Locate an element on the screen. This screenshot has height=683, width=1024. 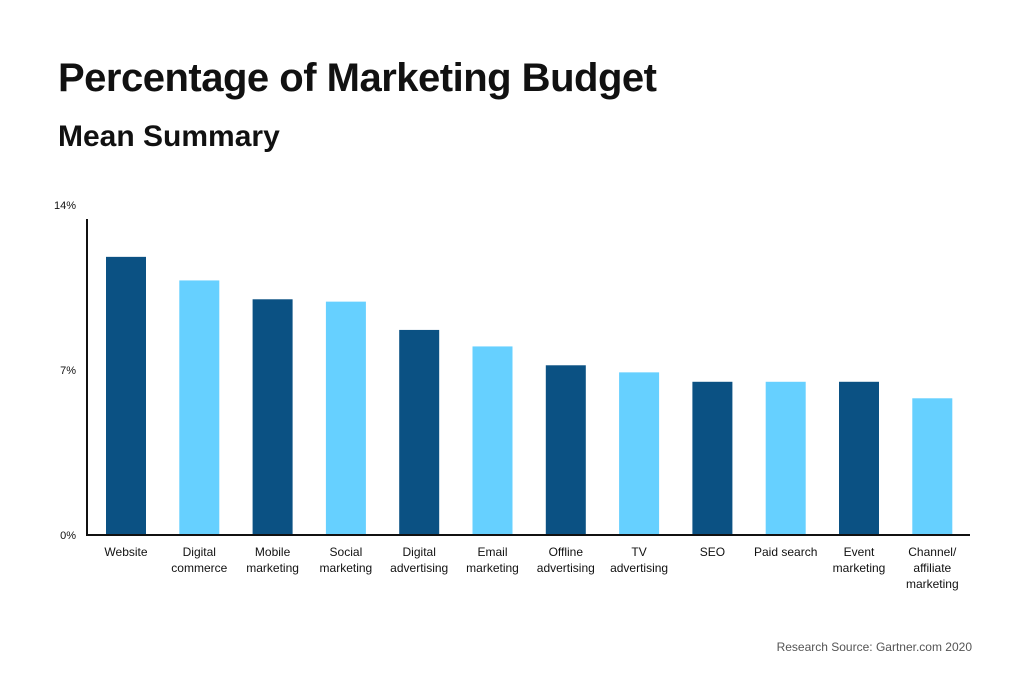
x-tick-label: SEO is located at coordinates (712, 552).